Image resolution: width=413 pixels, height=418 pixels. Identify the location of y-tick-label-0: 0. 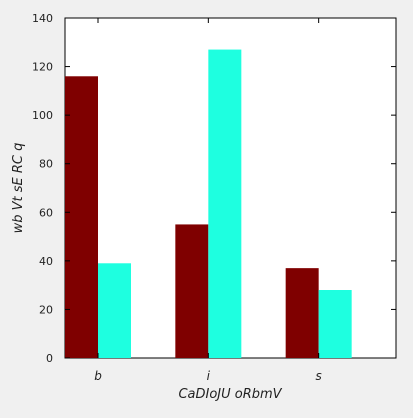
(49, 358).